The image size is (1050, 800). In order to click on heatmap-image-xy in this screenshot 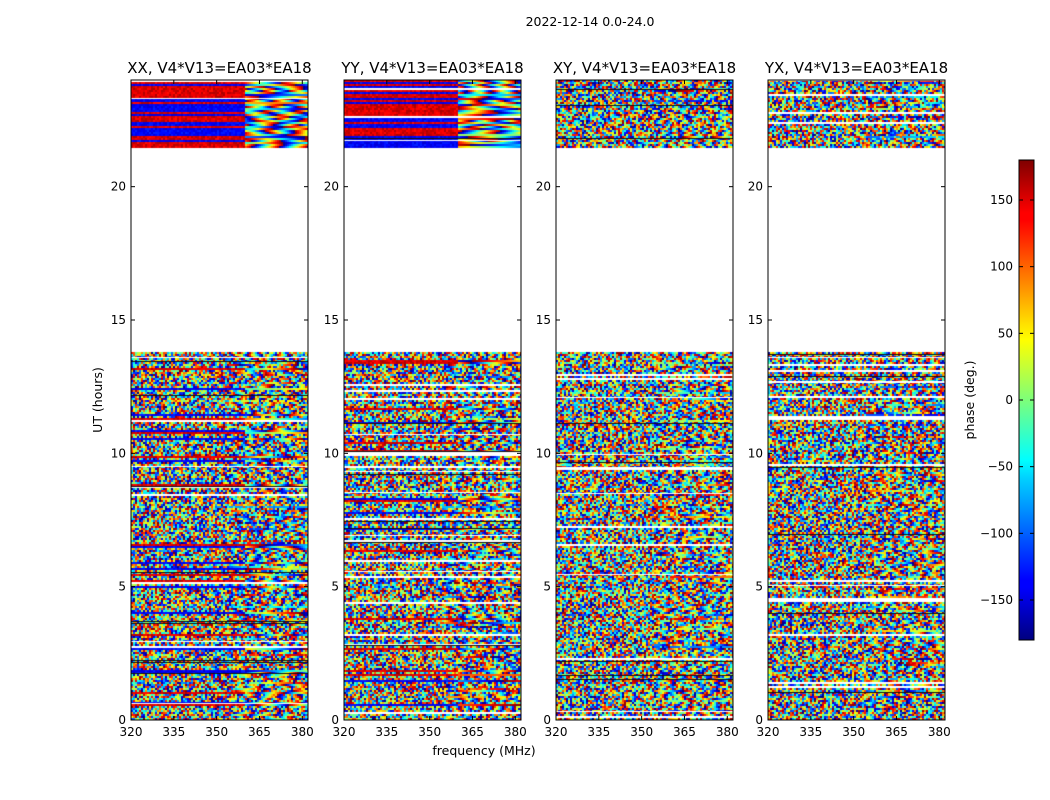, I will do `click(644, 400)`.